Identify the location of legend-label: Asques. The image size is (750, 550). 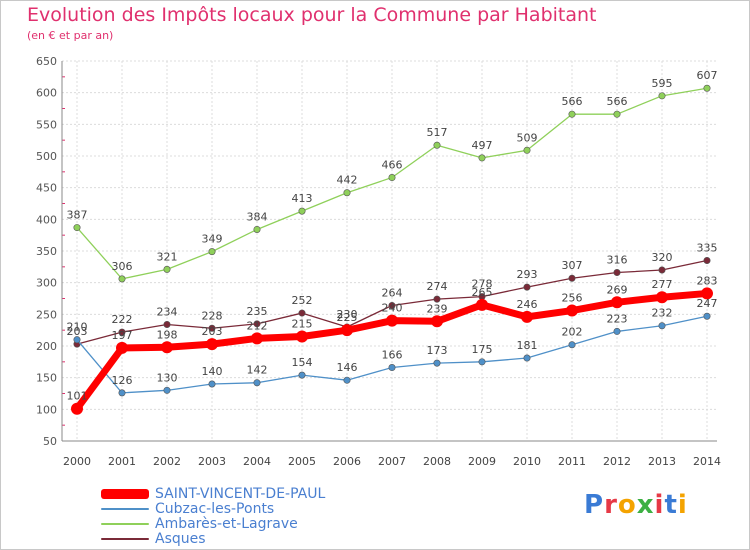
(180, 538).